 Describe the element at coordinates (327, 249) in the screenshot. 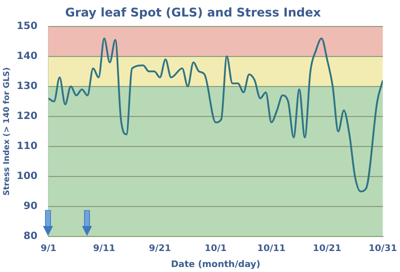

I see `x-tick-label: 10/21` at that location.